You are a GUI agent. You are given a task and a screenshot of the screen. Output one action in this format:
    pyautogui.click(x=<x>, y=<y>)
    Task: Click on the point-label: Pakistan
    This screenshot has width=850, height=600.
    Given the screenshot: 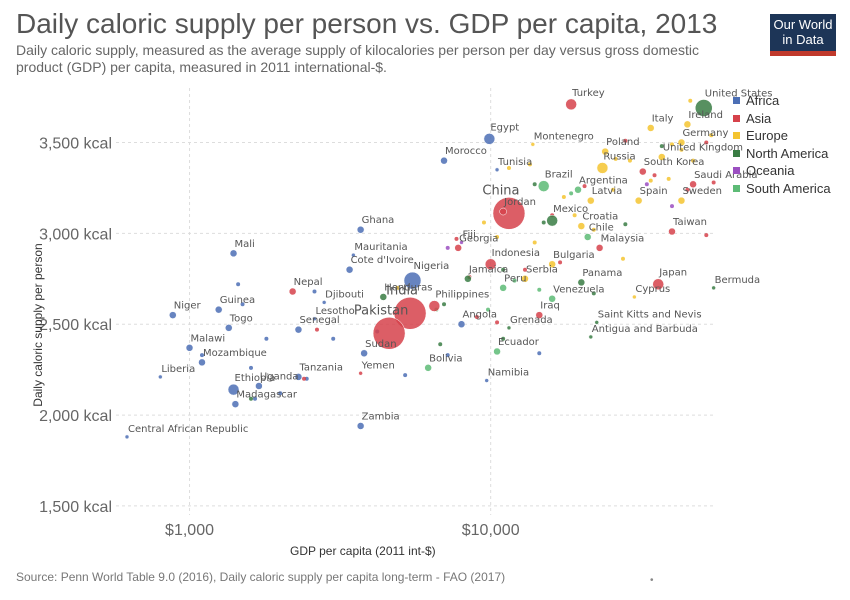 What is the action you would take?
    pyautogui.click(x=381, y=310)
    